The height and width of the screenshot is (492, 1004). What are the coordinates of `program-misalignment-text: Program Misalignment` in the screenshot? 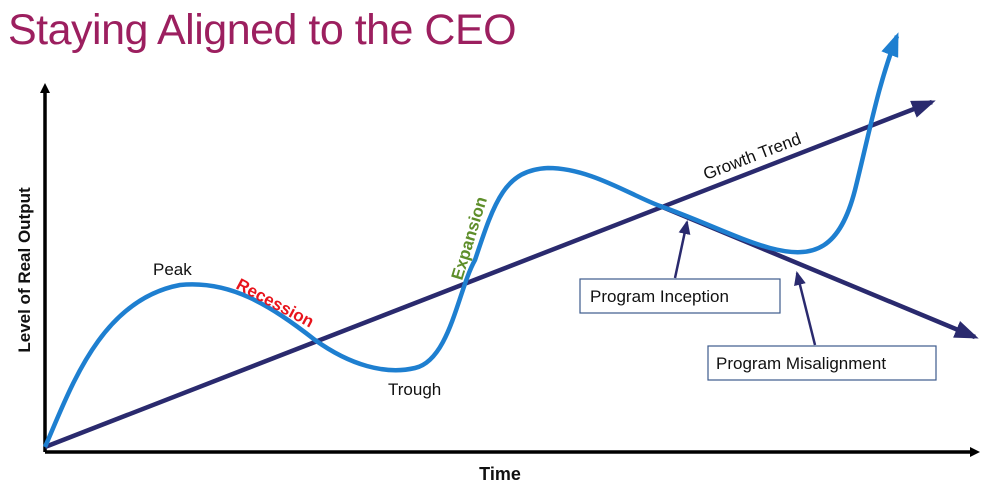 It's located at (801, 363).